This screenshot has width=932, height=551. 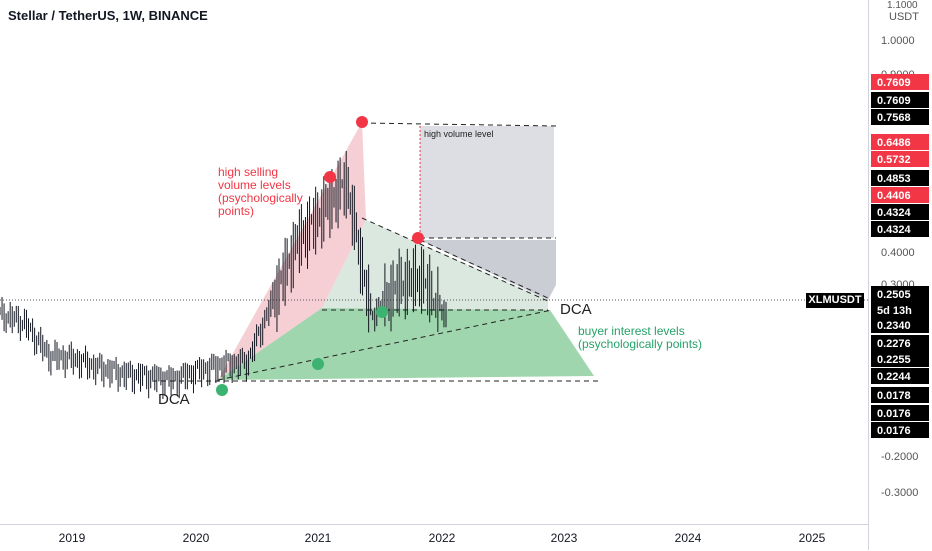 I want to click on price-tag: 0.2340, so click(x=894, y=326).